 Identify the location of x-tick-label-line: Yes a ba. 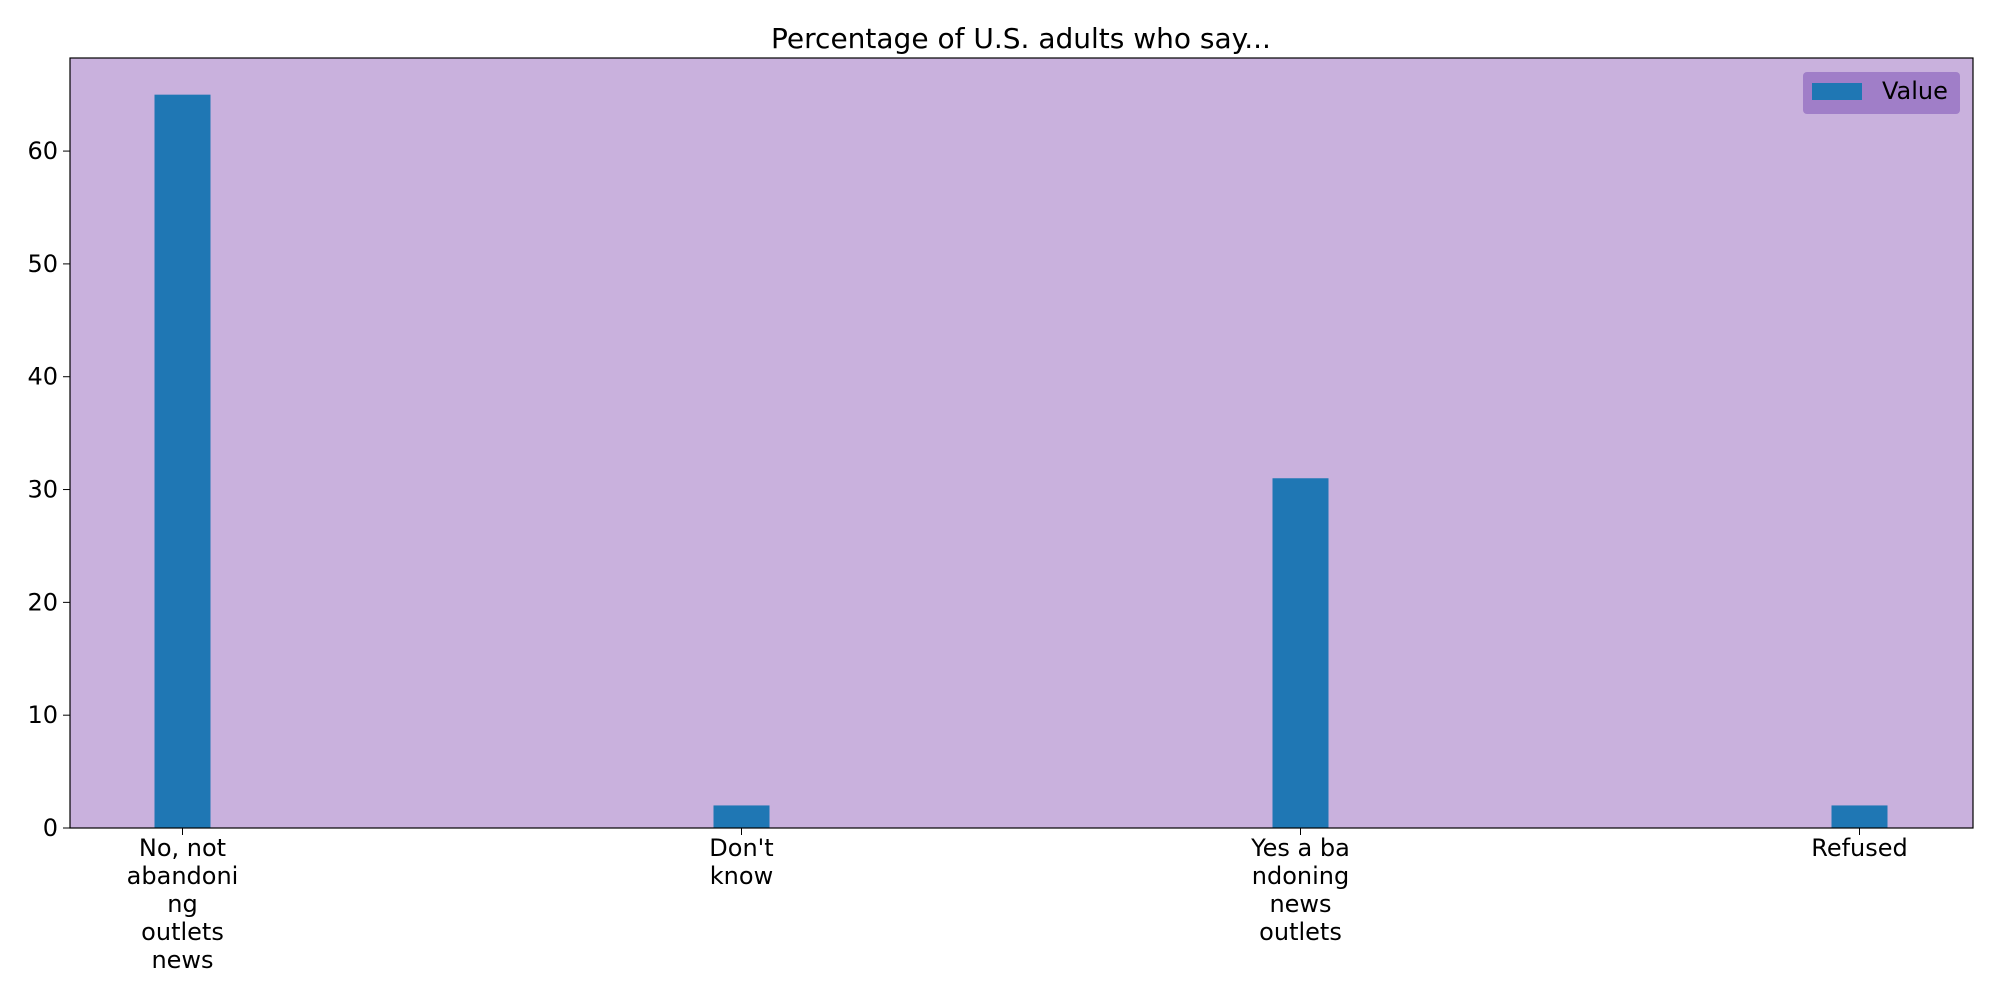
(1300, 848).